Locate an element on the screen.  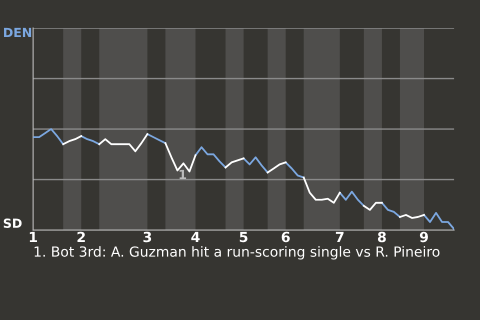
x-tick-label: 4 is located at coordinates (195, 237).